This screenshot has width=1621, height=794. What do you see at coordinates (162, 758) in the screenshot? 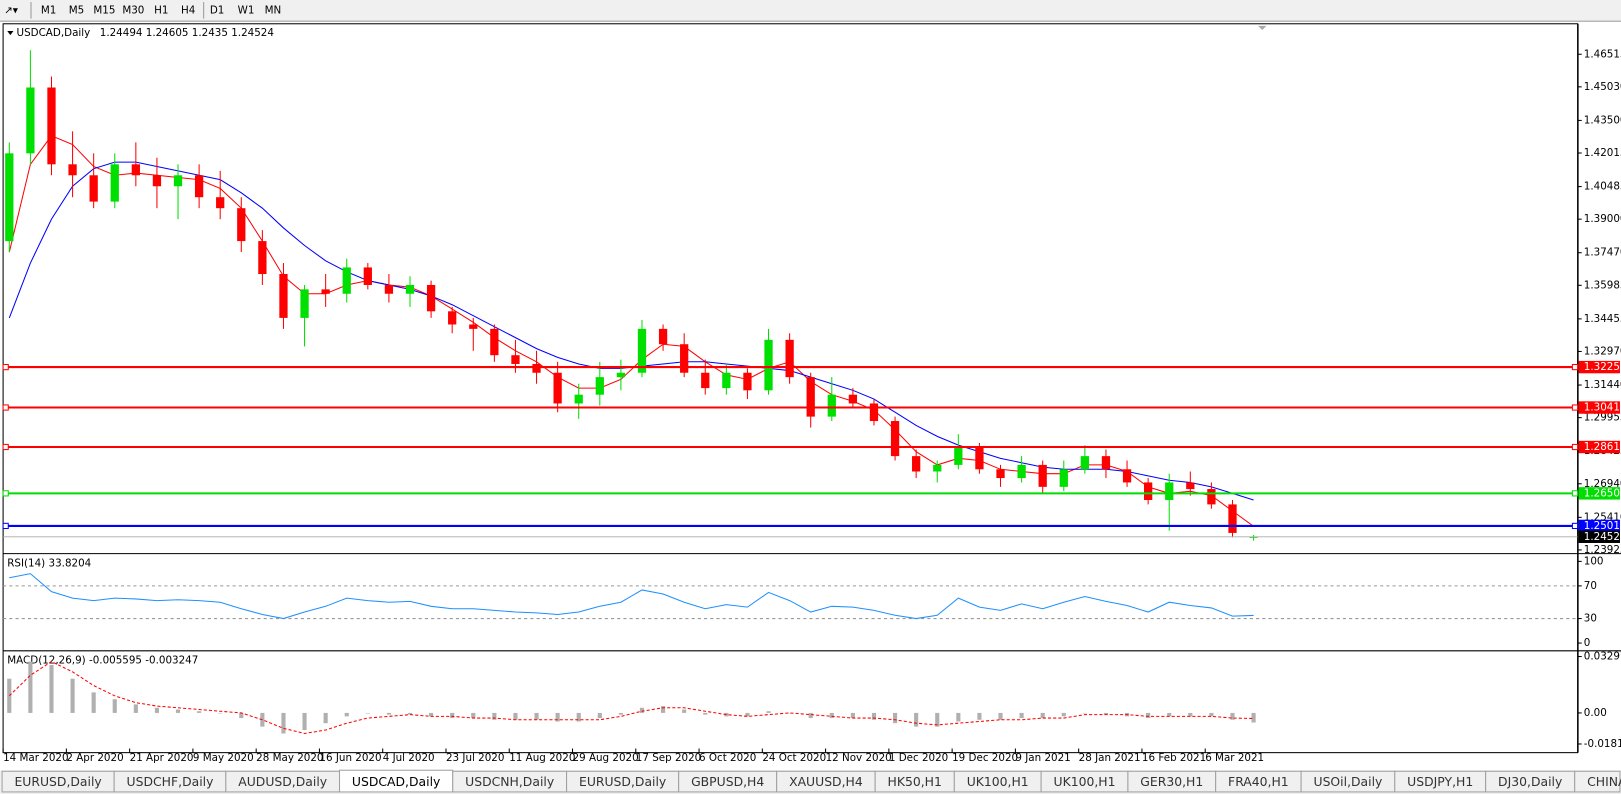
I see `x-tick-label: 21 Apr 2020` at bounding box center [162, 758].